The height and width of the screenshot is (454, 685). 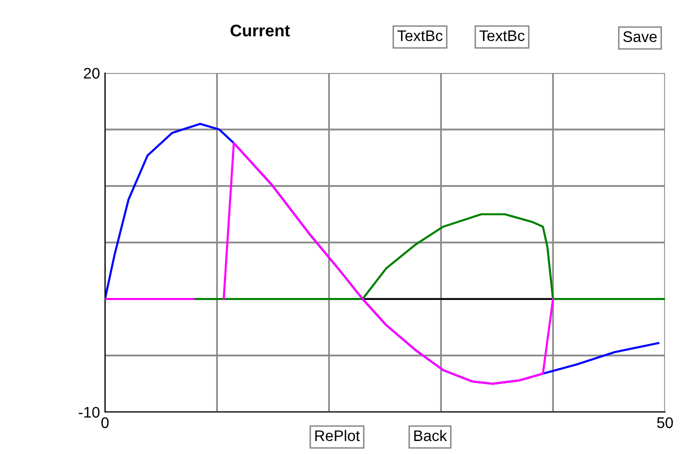 What do you see at coordinates (640, 36) in the screenshot?
I see `text: Save` at bounding box center [640, 36].